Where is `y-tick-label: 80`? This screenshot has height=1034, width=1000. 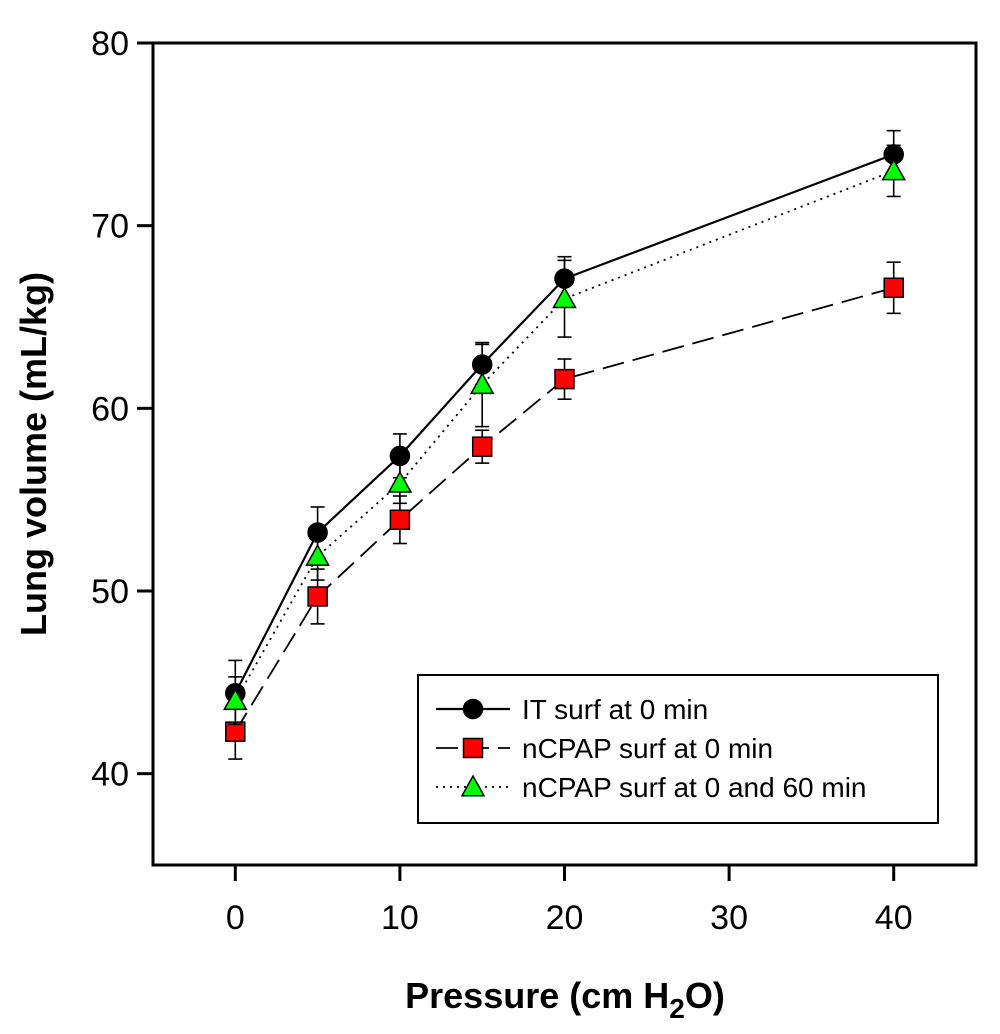
y-tick-label: 80 is located at coordinates (110, 44).